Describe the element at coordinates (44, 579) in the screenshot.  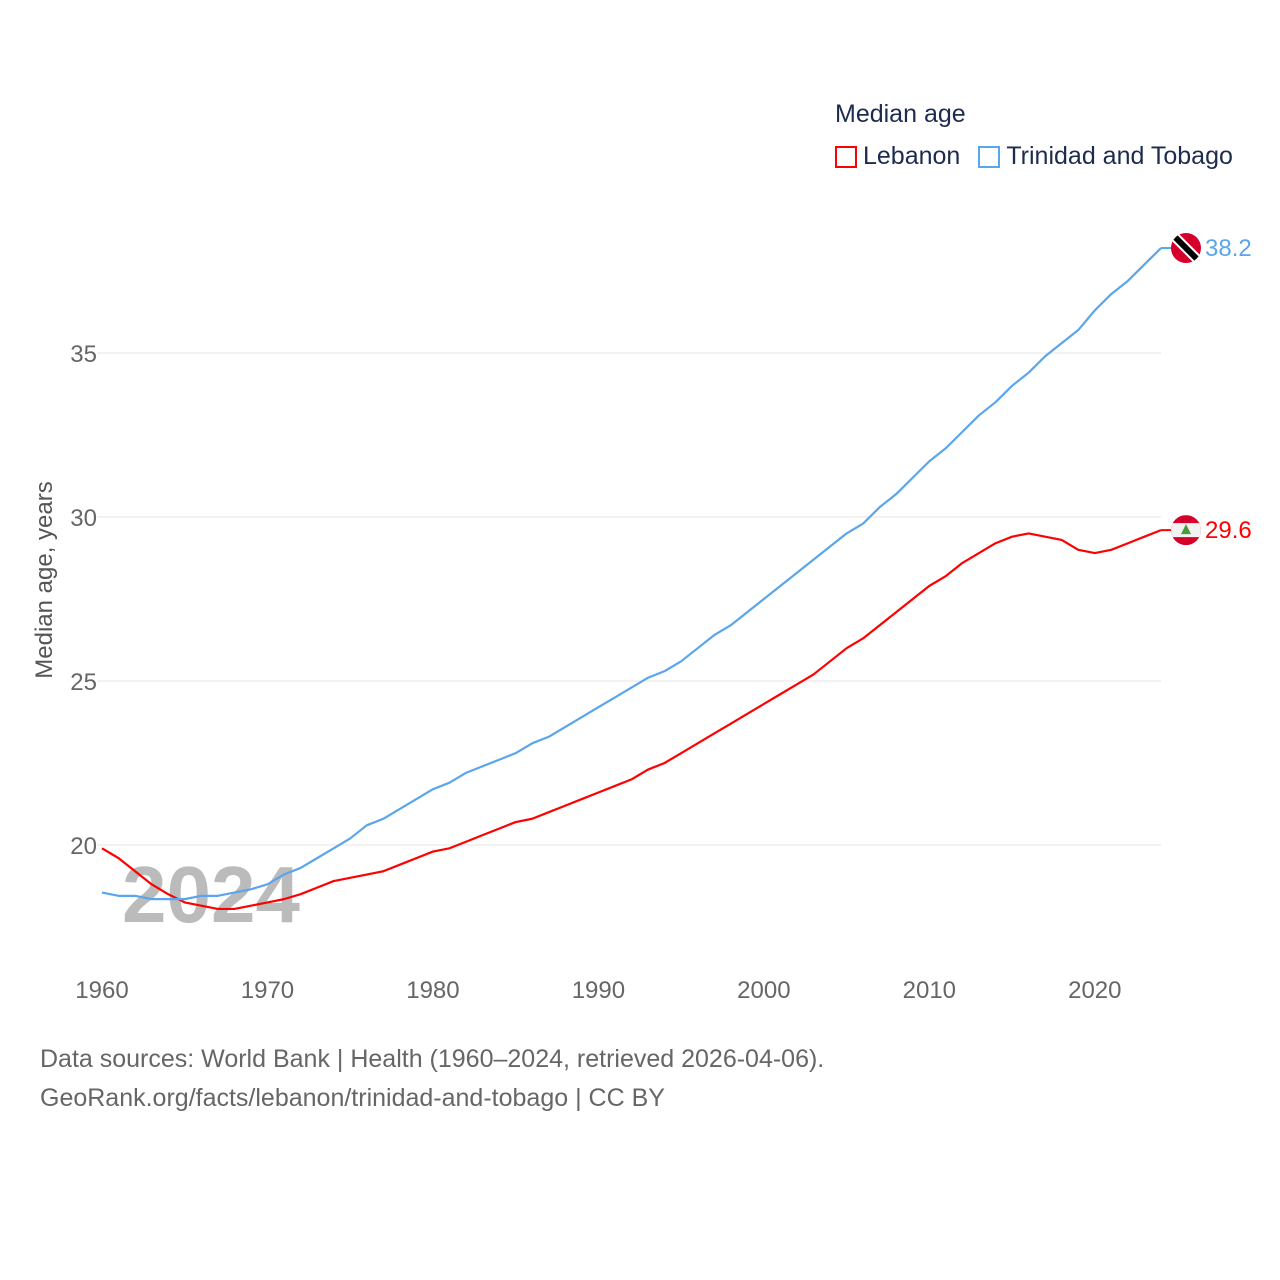
I see `y-axis-label: Median age, years` at that location.